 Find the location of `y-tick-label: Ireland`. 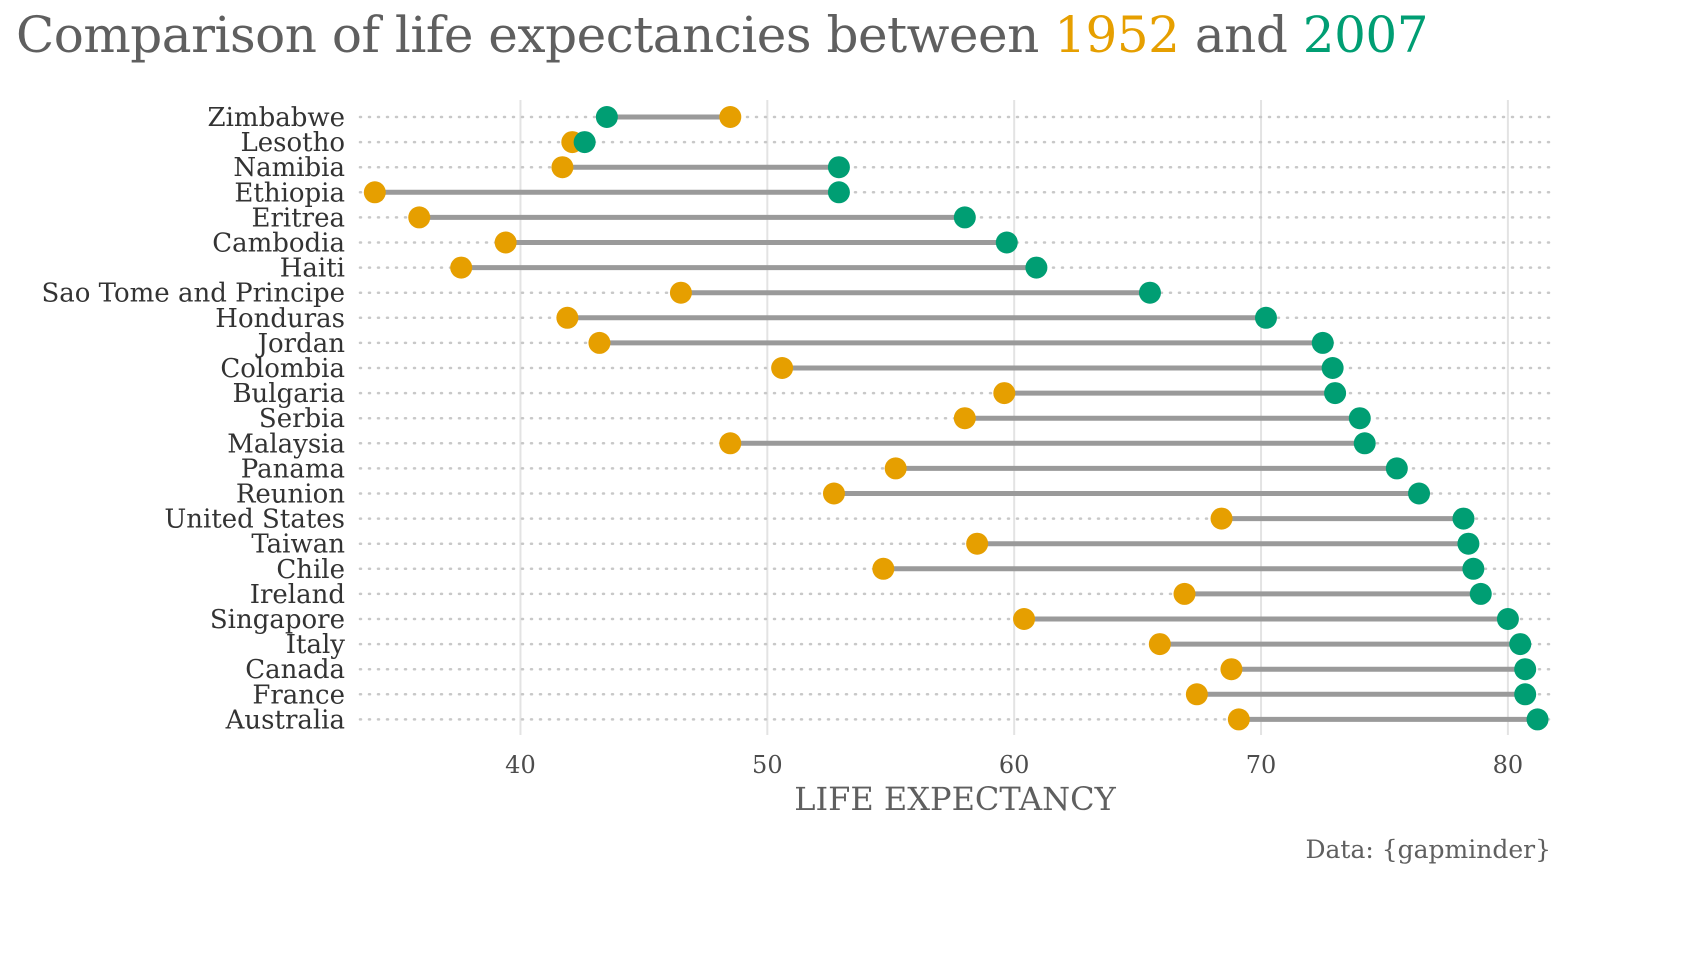

y-tick-label: Ireland is located at coordinates (297, 595).